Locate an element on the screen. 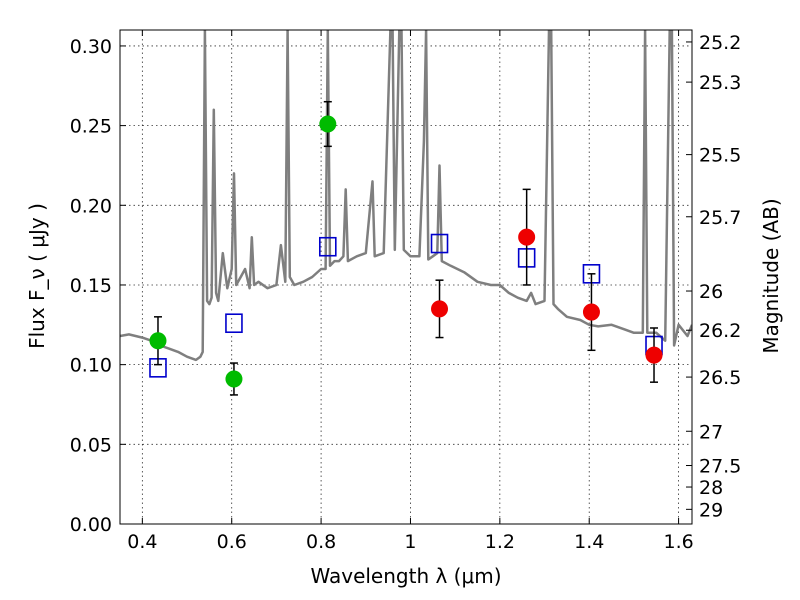 This screenshot has height=600, width=800. magnitude-tick-label: 25.7 is located at coordinates (720, 218).